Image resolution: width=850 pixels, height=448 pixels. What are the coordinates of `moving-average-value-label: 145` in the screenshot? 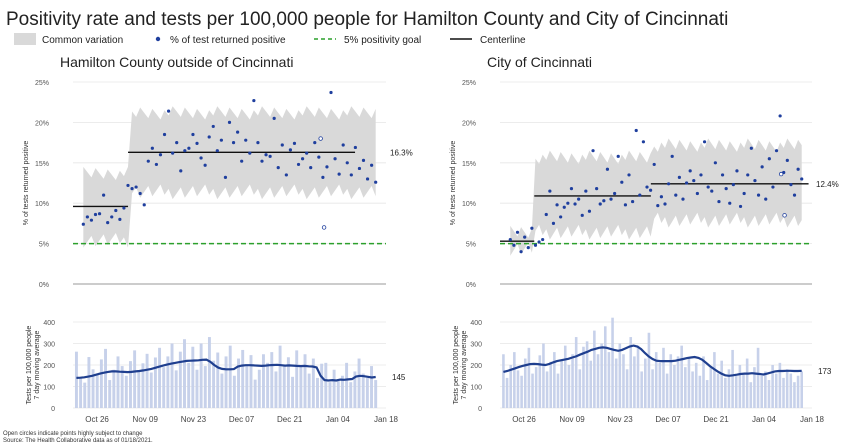 It's located at (399, 377).